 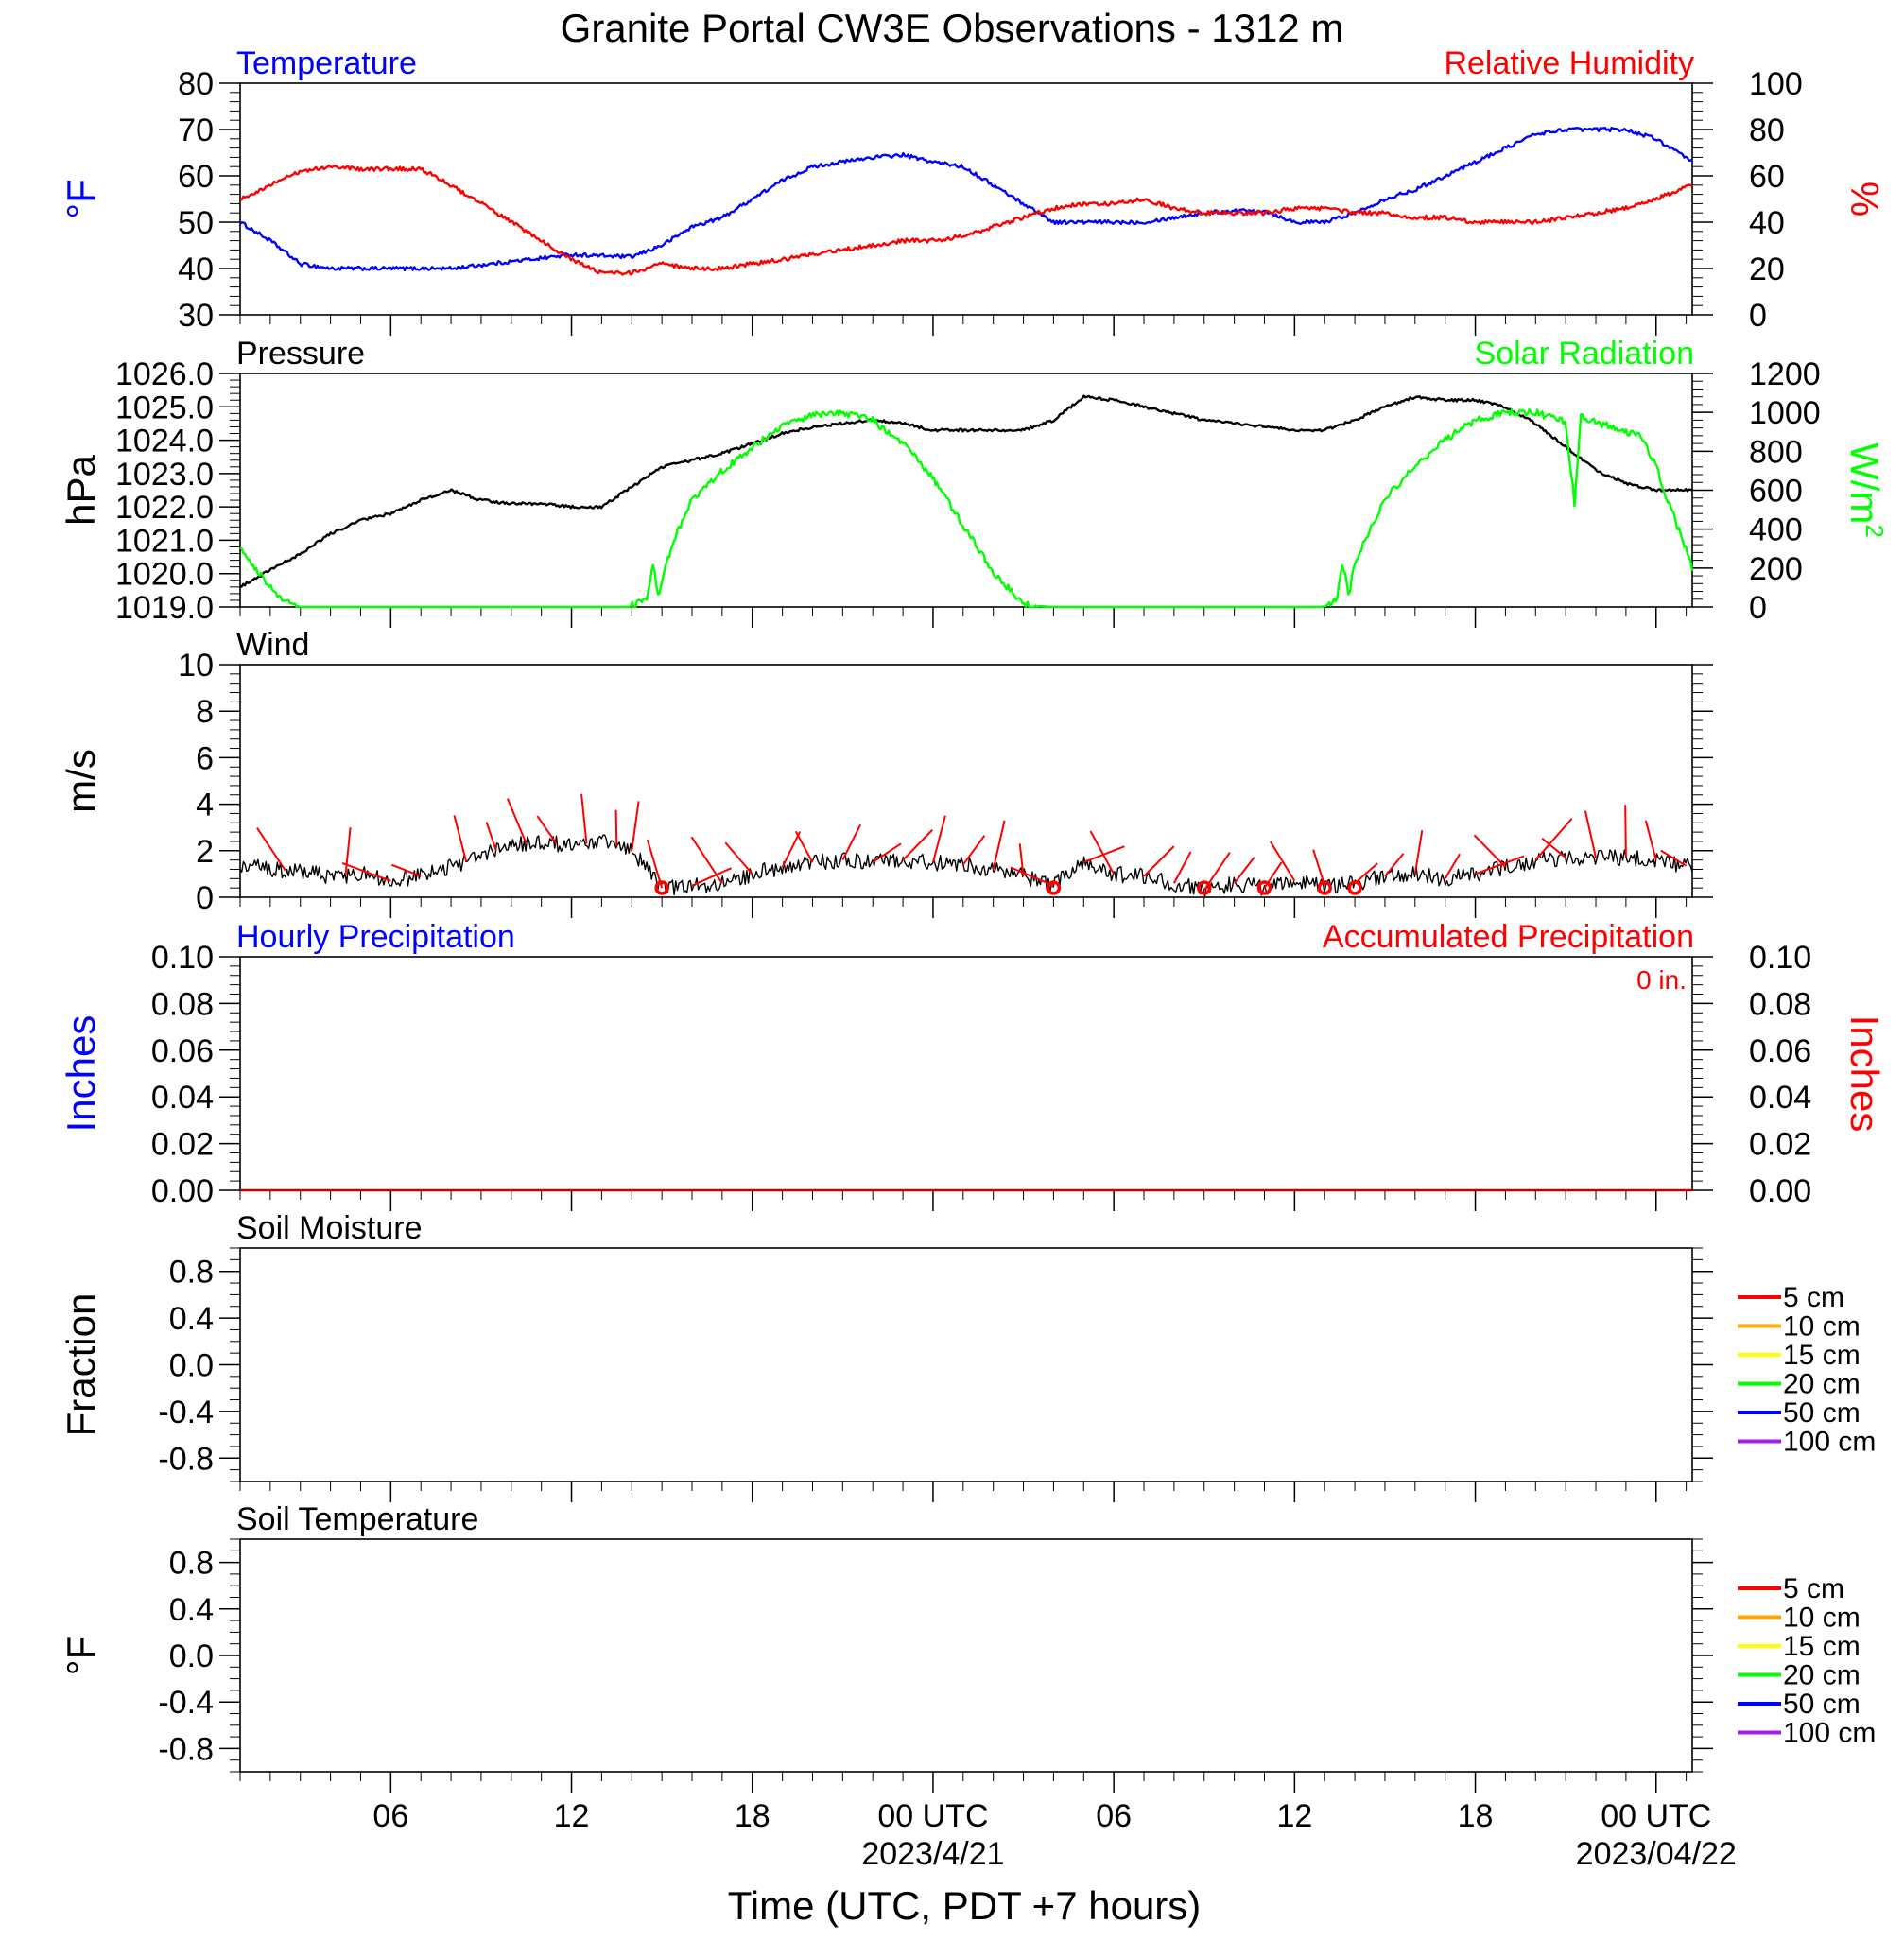 What do you see at coordinates (81, 1074) in the screenshot?
I see `y-axis-label-left: Inches` at bounding box center [81, 1074].